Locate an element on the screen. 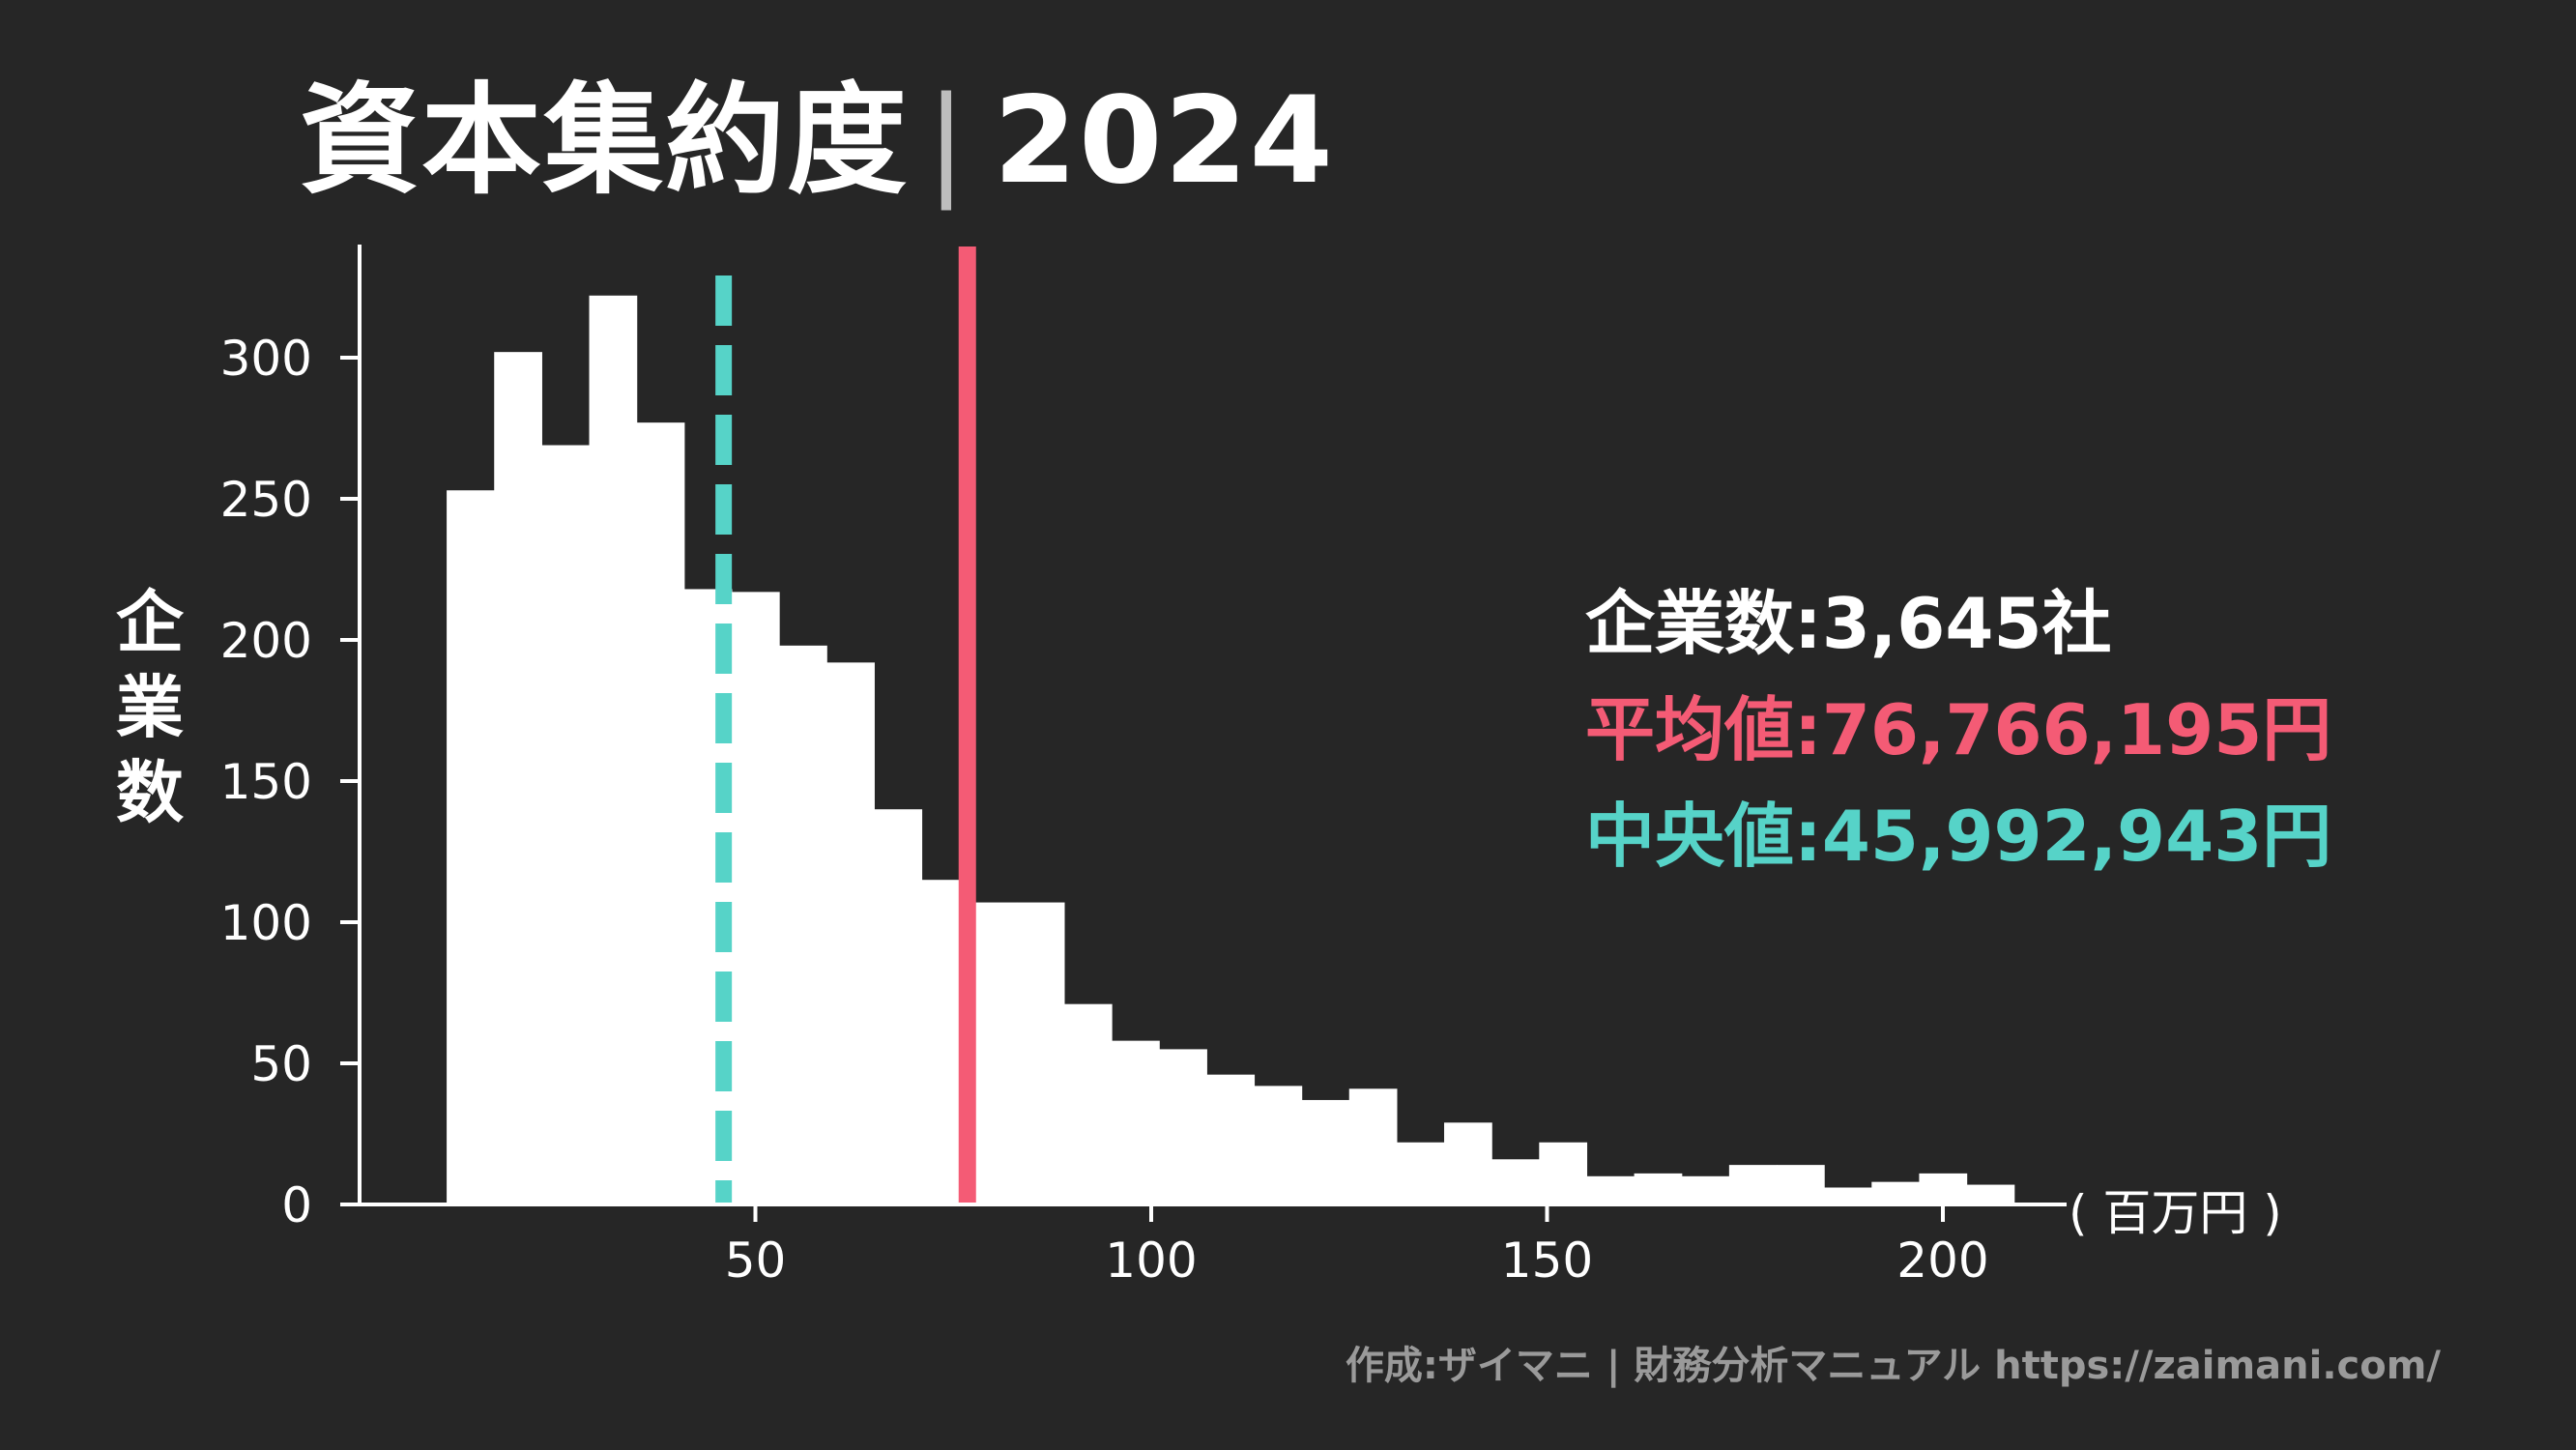 This screenshot has width=2576, height=1450. y-tick-label: 150 is located at coordinates (266, 782).